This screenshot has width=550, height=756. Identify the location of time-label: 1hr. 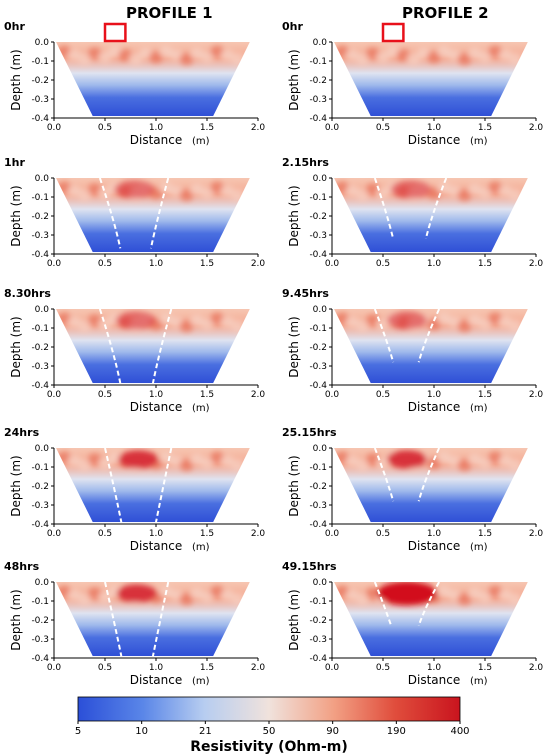
(14, 162).